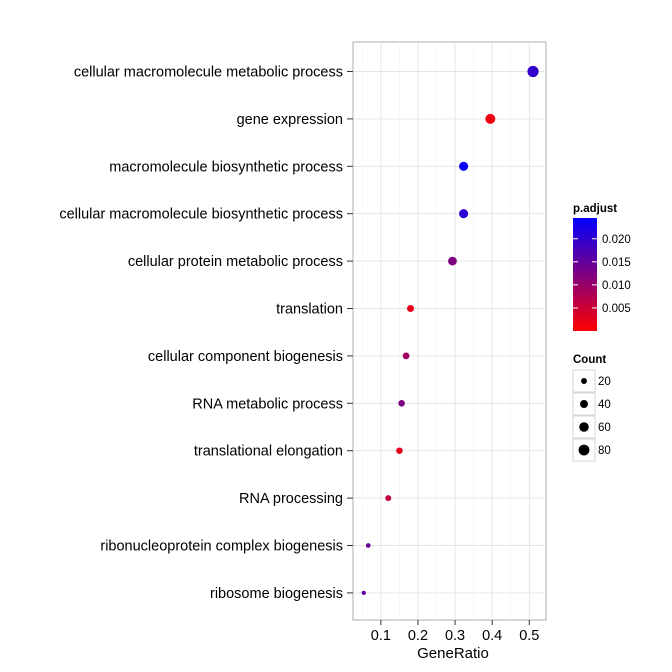 This screenshot has height=672, width=672. I want to click on color-legend-bar, so click(585, 274).